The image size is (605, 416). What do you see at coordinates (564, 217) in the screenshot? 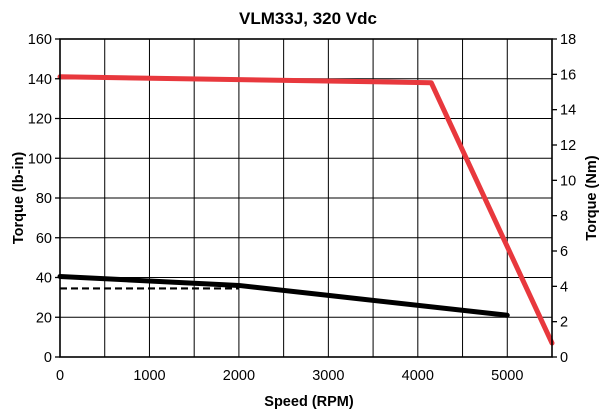
I see `y-tick-label-right: 8` at bounding box center [564, 217].